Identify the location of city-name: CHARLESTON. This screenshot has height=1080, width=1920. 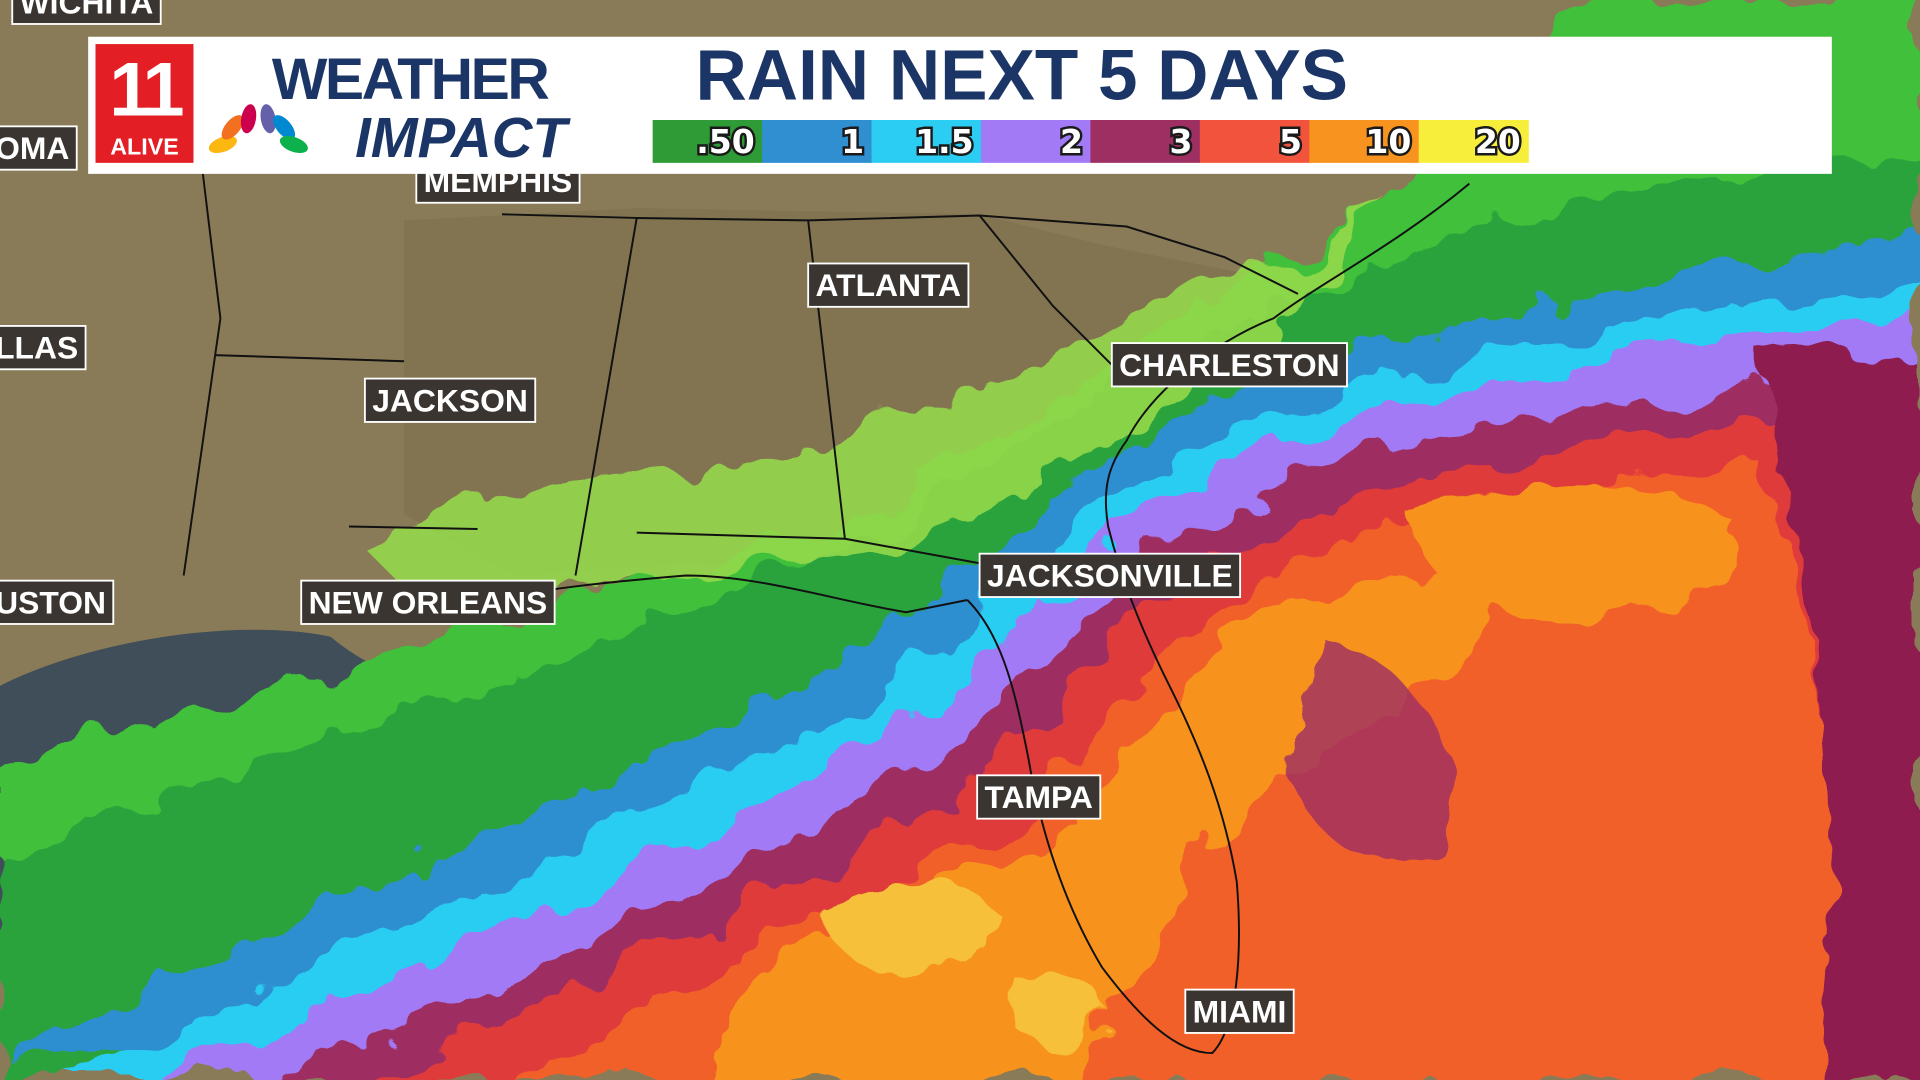
(1229, 365).